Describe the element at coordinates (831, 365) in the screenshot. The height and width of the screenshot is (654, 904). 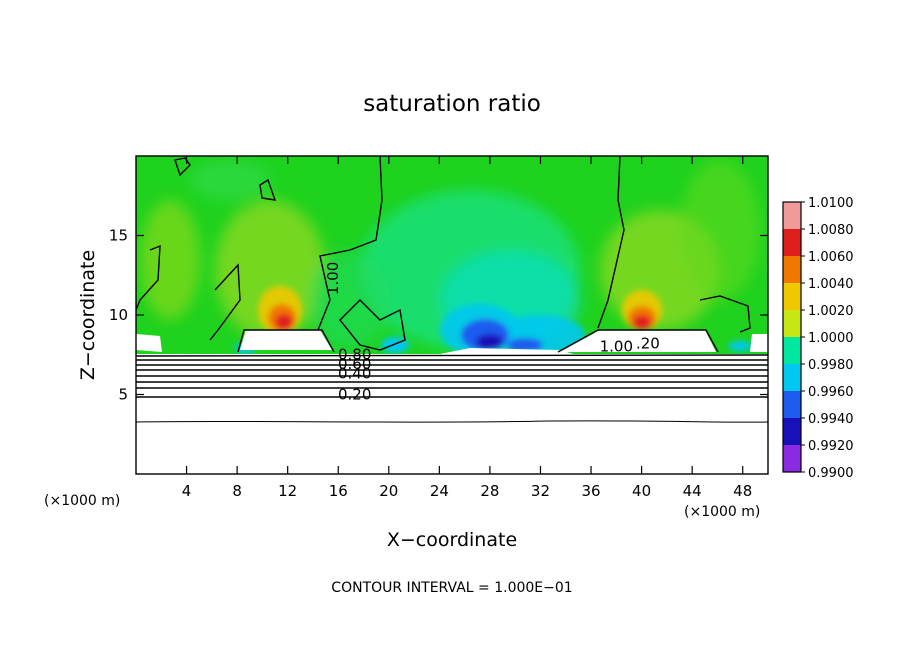
I see `colorbar-label: 0.9980` at that location.